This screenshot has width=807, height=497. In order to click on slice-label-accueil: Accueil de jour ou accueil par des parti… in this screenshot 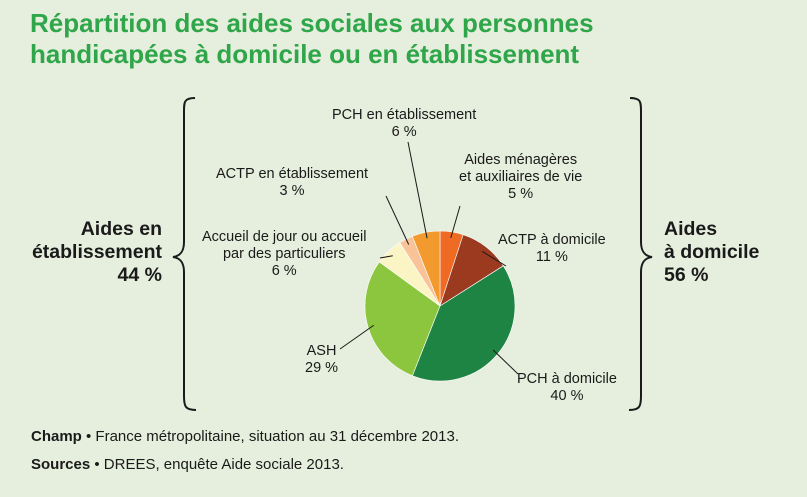, I will do `click(284, 254)`.